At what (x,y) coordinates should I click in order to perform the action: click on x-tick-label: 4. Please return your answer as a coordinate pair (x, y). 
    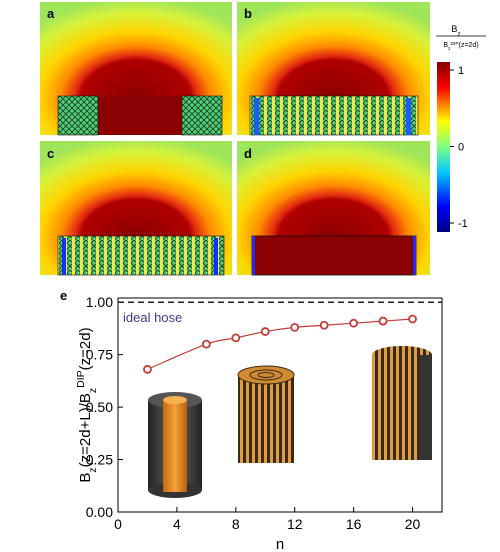
    Looking at the image, I should click on (177, 524).